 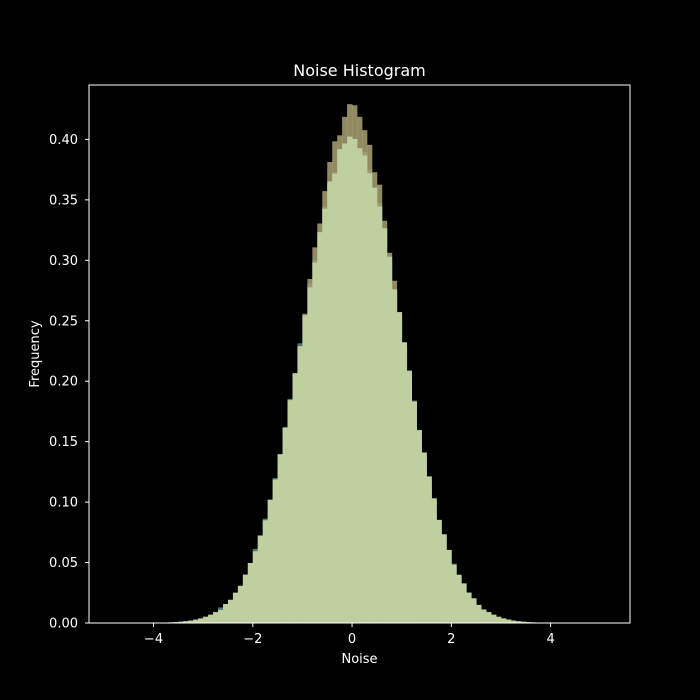 I want to click on y-tick-label: 0.10, so click(x=63, y=503).